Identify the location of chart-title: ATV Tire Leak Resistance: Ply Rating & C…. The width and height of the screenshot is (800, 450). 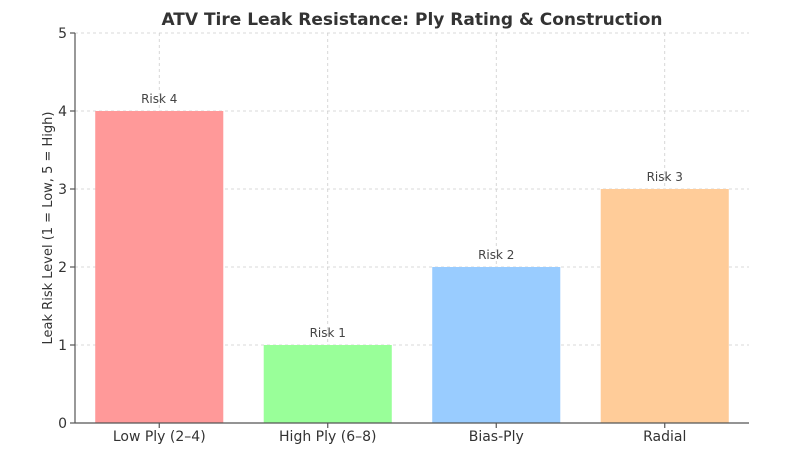
(411, 20).